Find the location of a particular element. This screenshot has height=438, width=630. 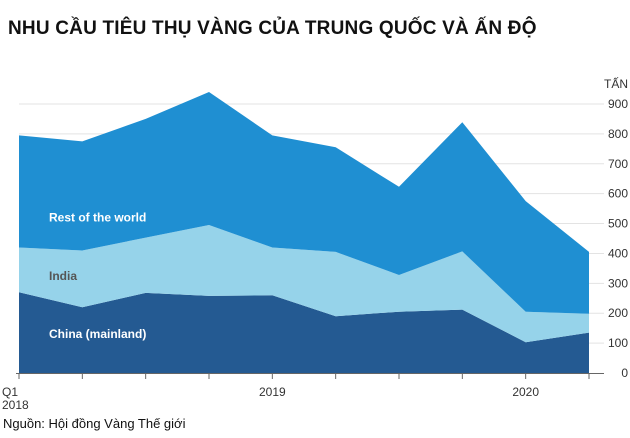

y-unit-label: TẤN is located at coordinates (616, 83).